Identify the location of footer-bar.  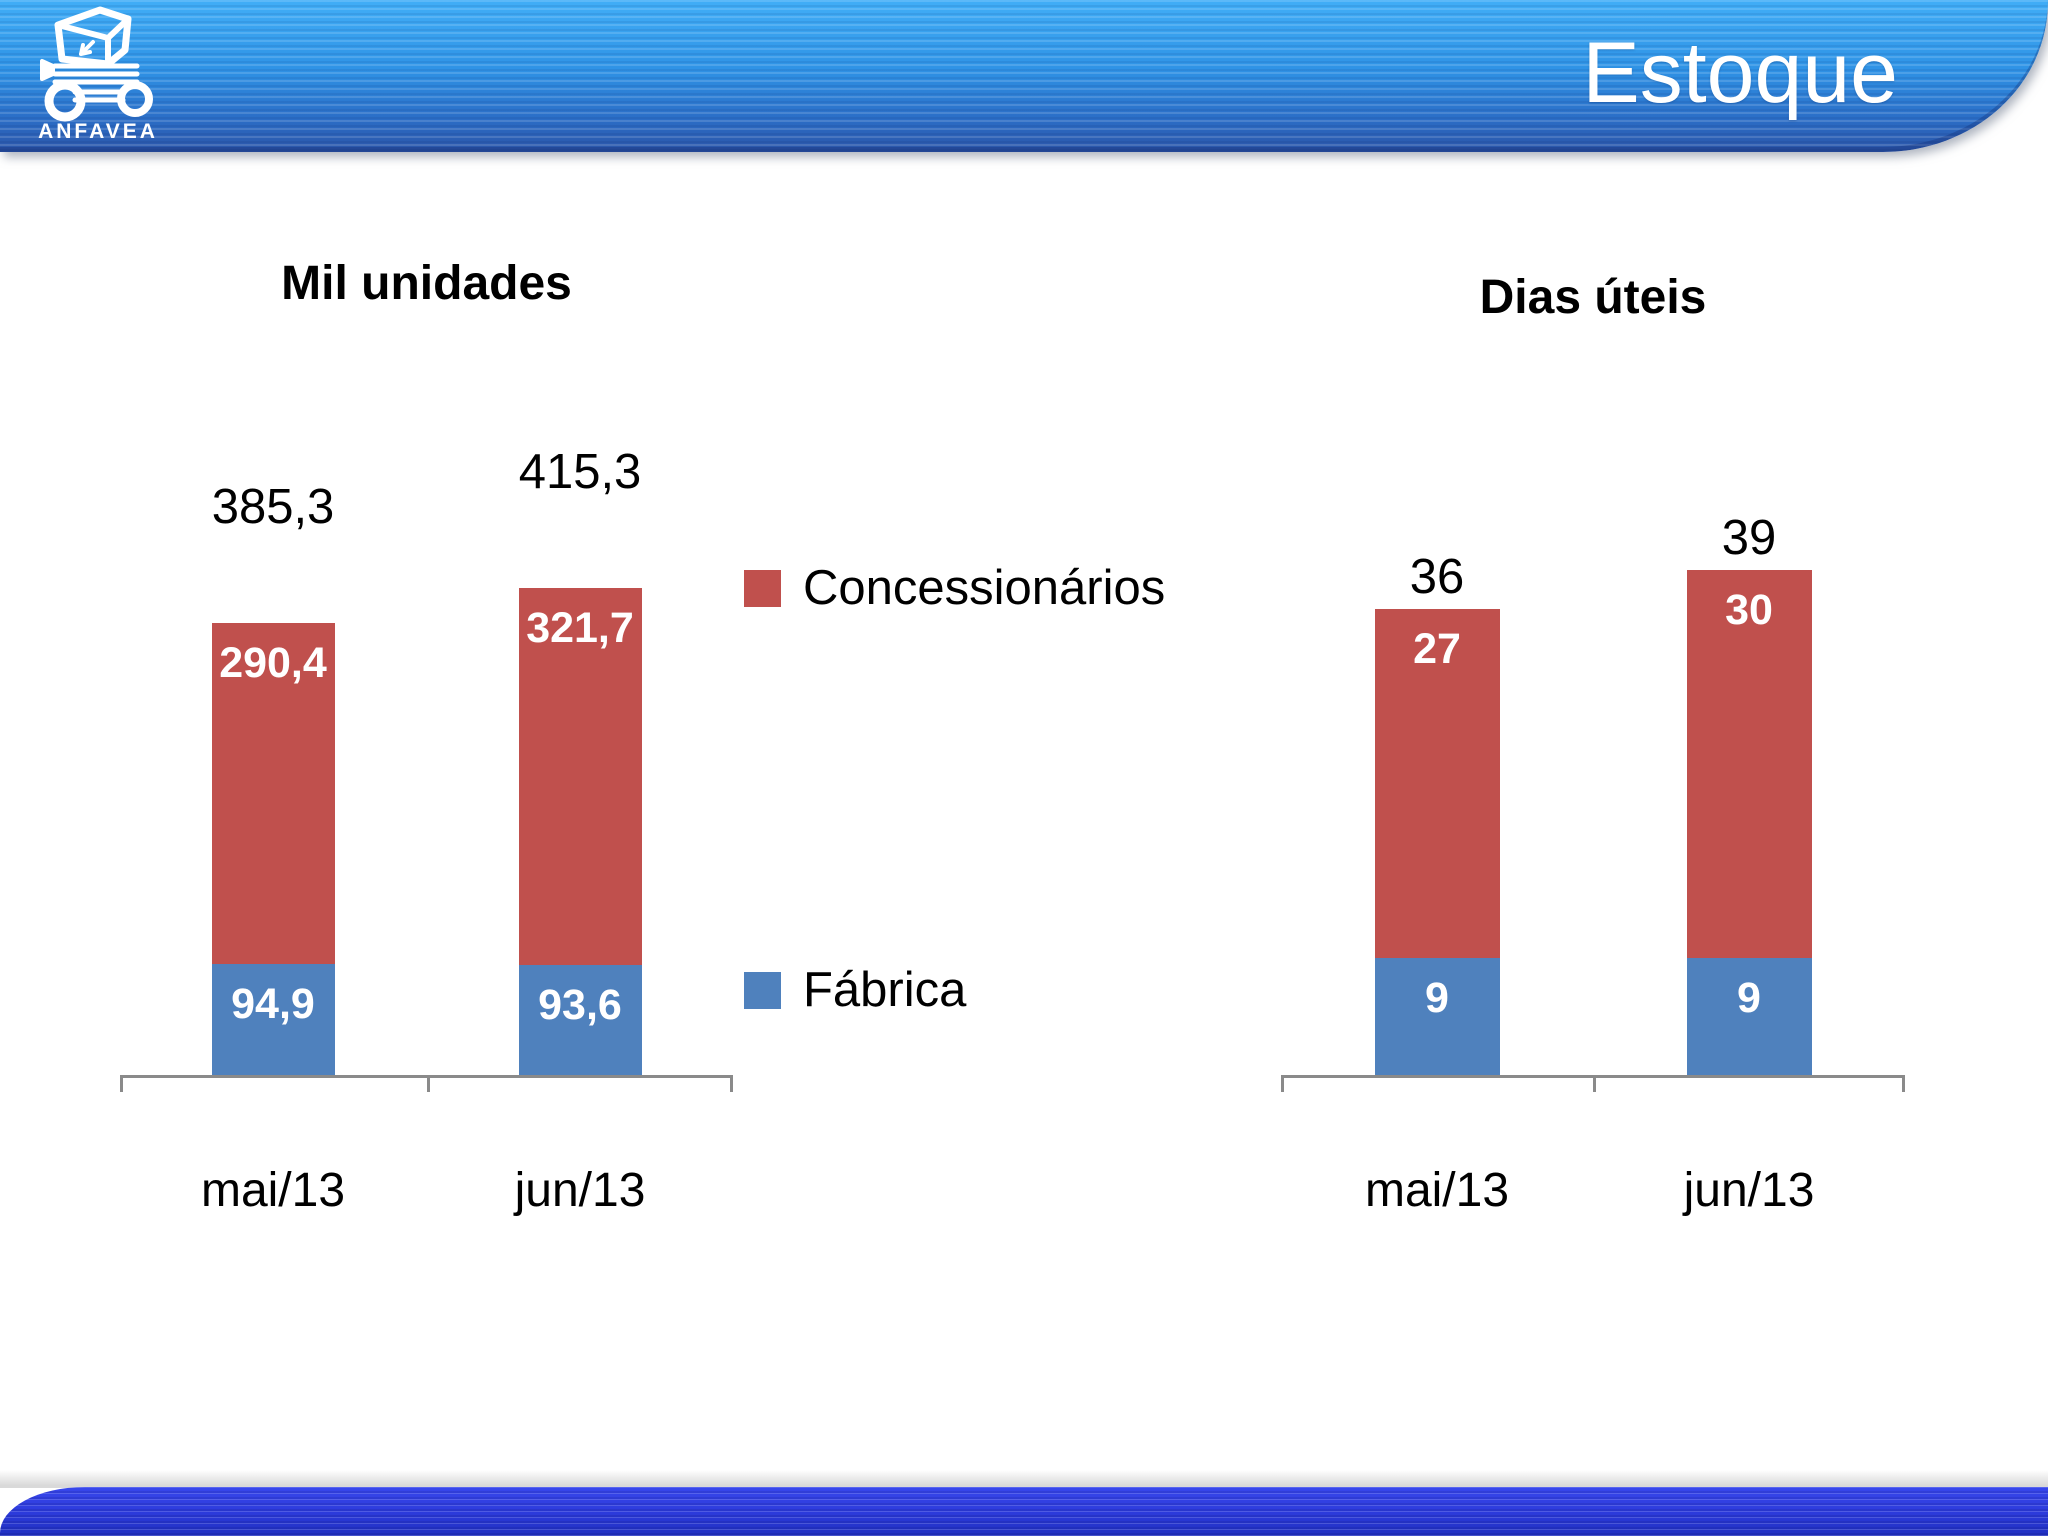
(1024, 1511).